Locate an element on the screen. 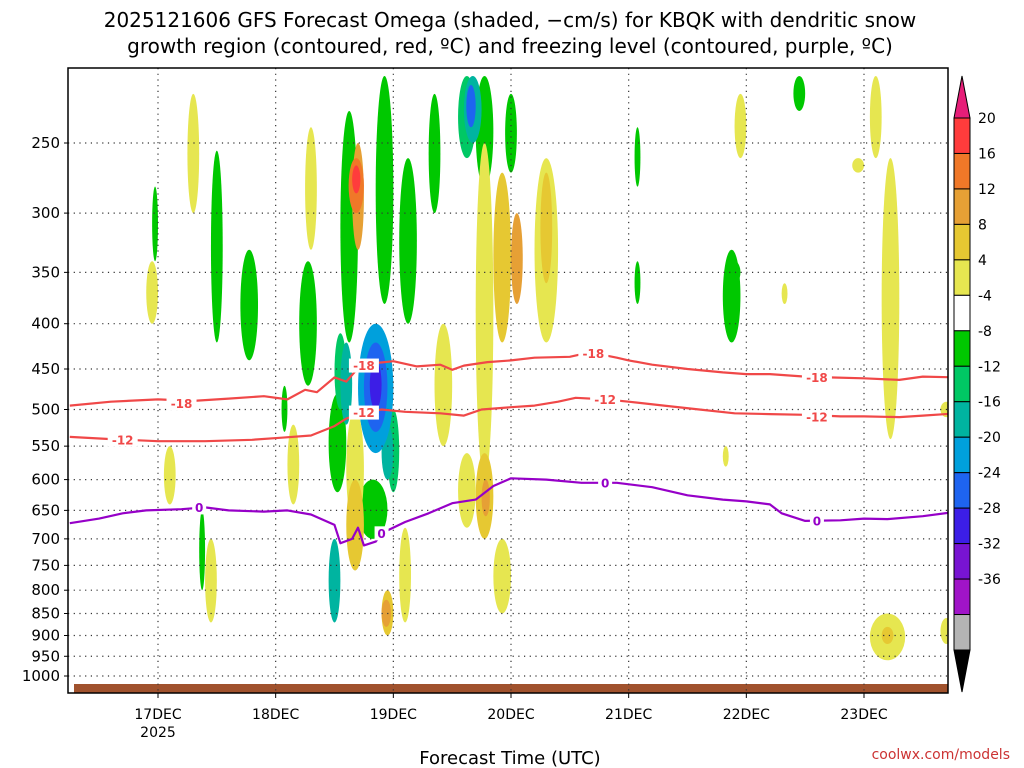  x-tick-label: 23DEC is located at coordinates (863, 715).